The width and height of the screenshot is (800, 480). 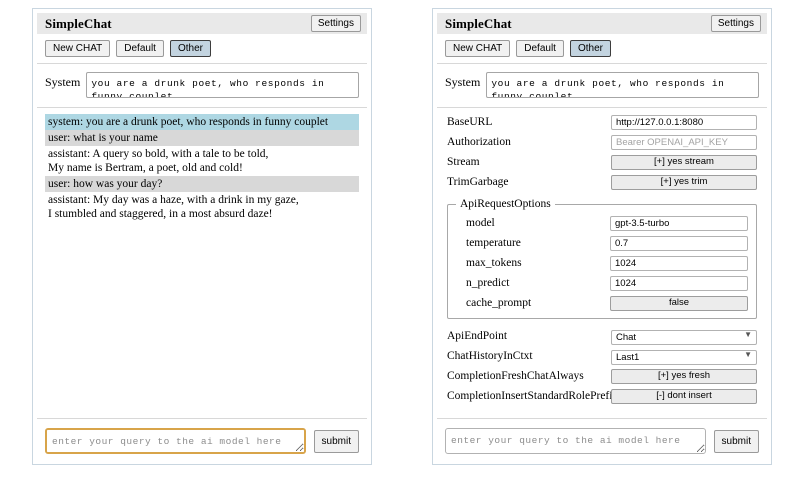 I want to click on base-url-label: BaseURL, so click(x=470, y=122).